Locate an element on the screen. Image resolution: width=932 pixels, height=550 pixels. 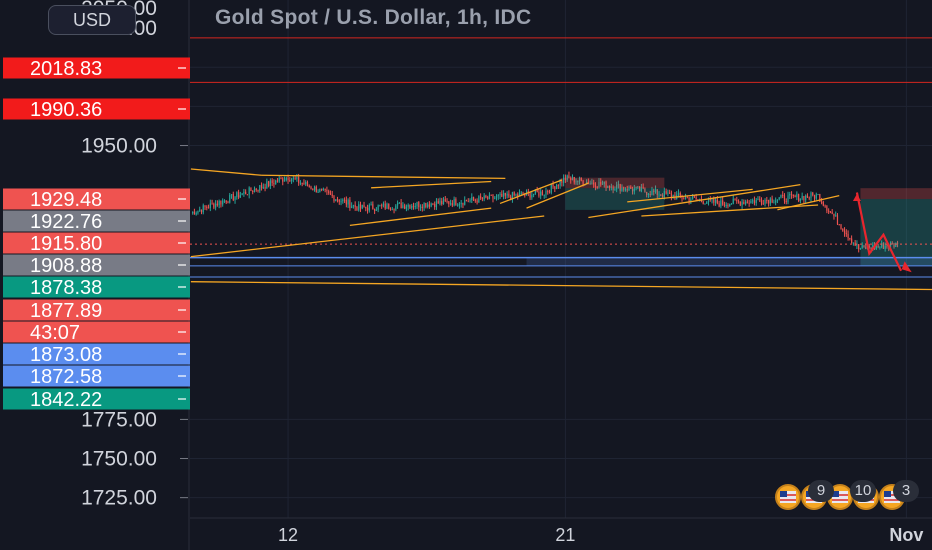
price-tag-label: 1990.36 is located at coordinates (66, 110).